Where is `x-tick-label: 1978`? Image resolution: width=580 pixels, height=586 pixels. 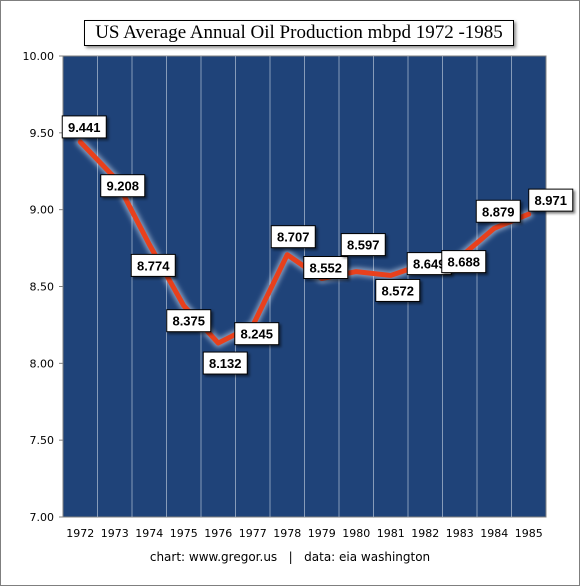
x-tick-label: 1978 is located at coordinates (287, 533).